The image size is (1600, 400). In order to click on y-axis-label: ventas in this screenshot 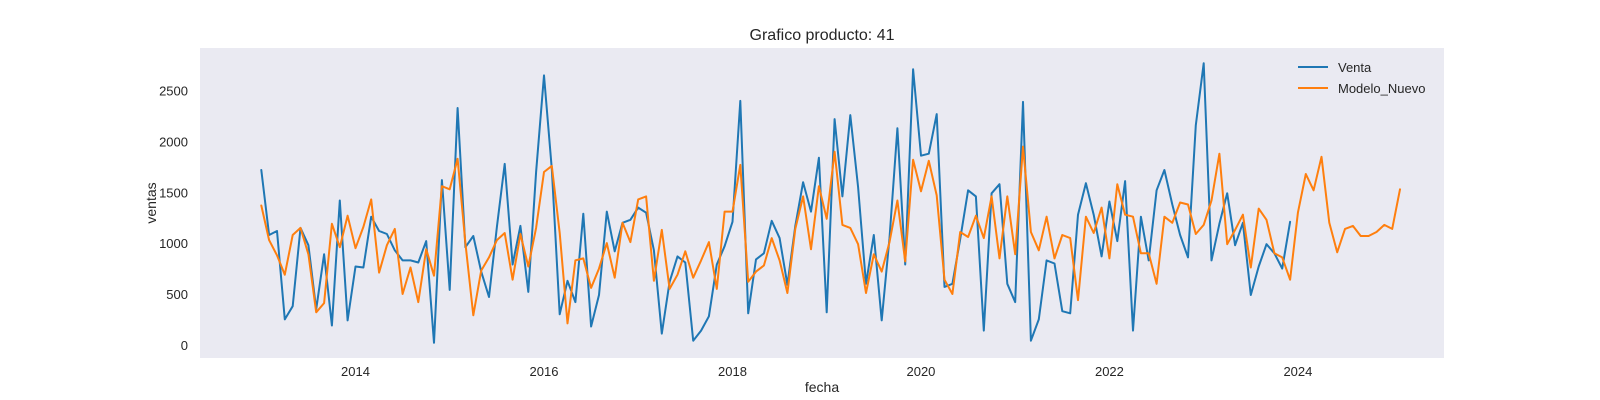, I will do `click(151, 202)`.